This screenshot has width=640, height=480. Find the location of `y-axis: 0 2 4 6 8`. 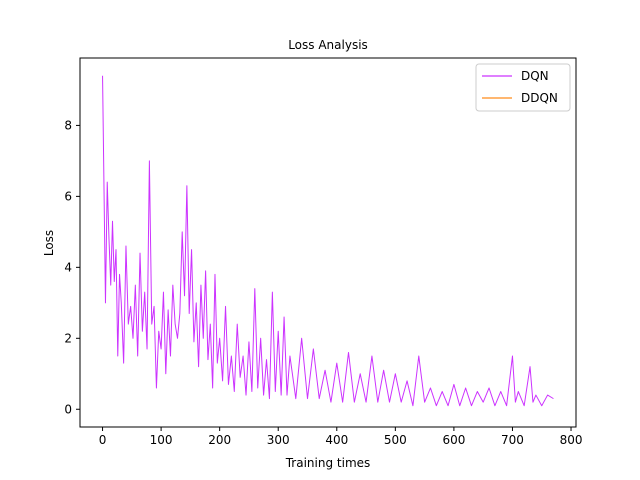

y-axis: 0 2 4 6 8 is located at coordinates (72, 267).